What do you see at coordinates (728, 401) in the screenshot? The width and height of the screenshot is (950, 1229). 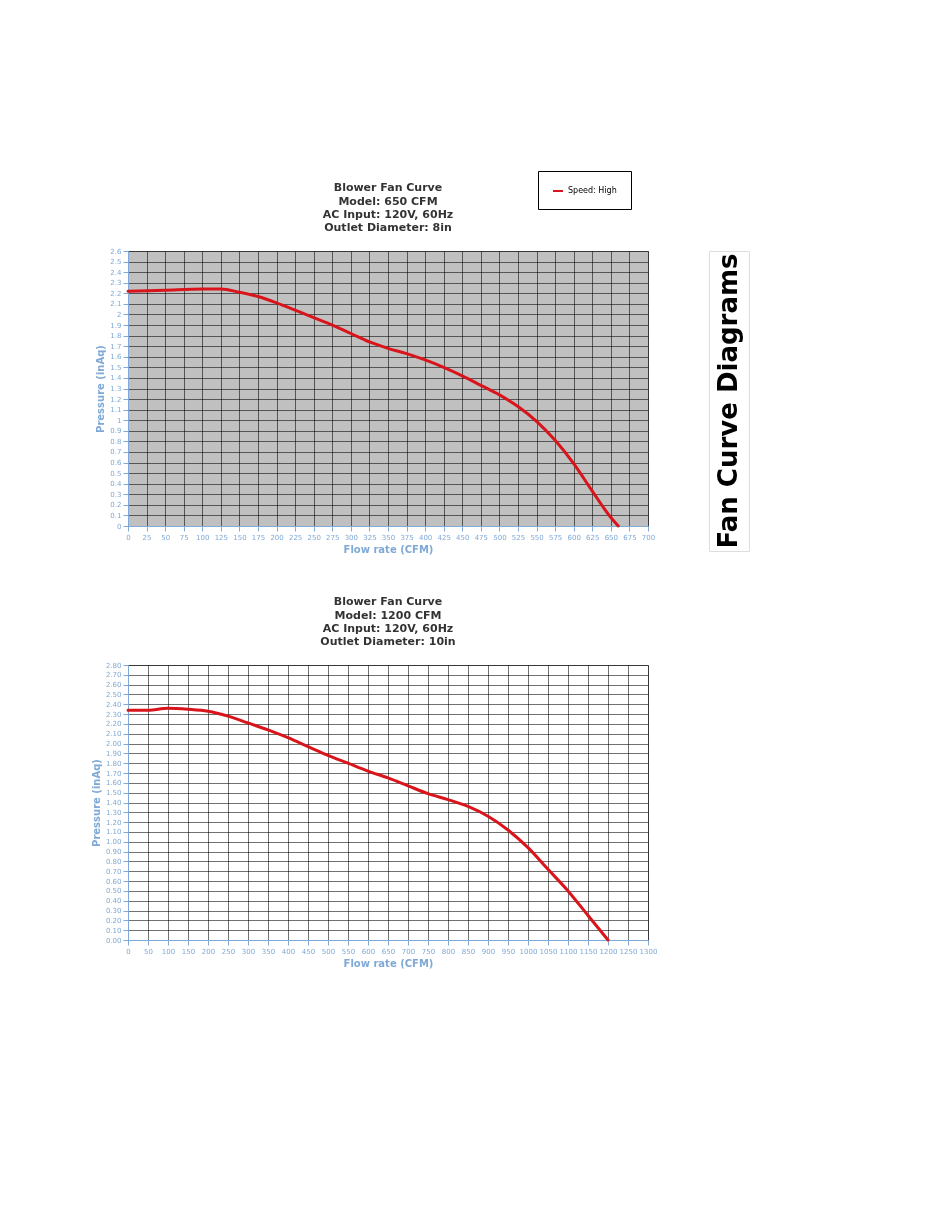 I see `text: Fan Curve Diagrams` at bounding box center [728, 401].